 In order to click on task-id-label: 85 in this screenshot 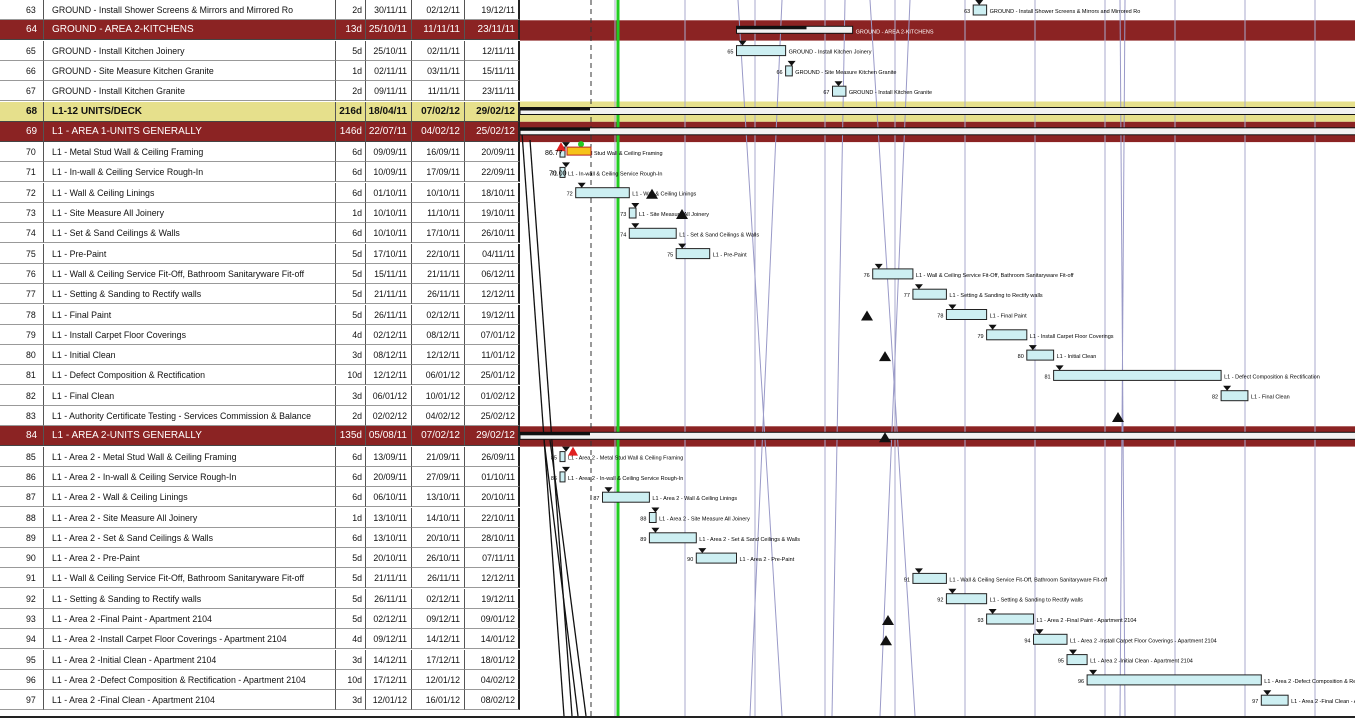, I will do `click(554, 459)`.